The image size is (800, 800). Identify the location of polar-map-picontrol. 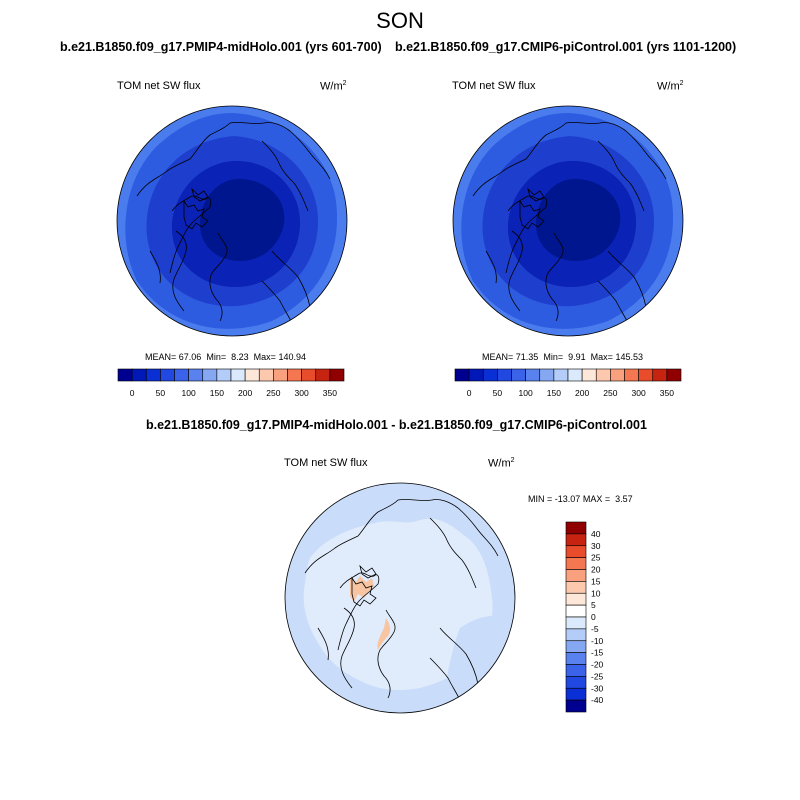
(568, 221).